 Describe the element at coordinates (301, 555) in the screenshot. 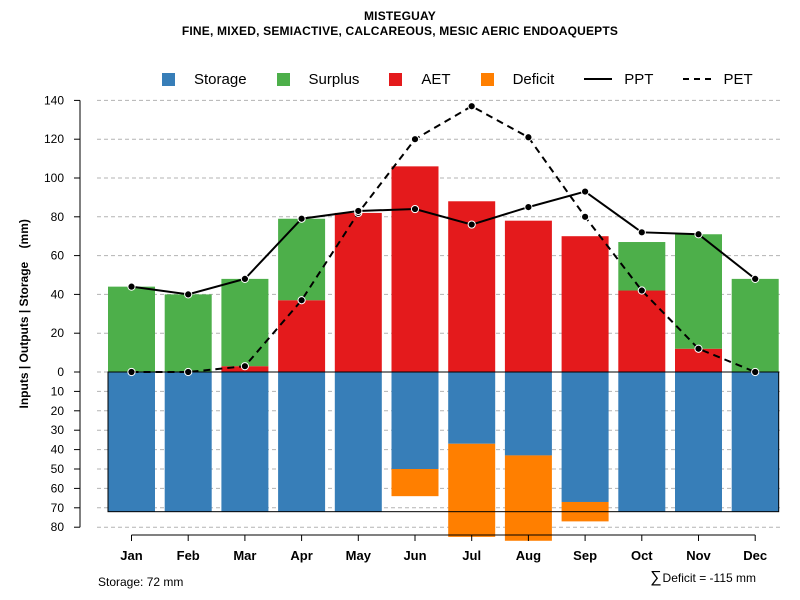

I see `x-tick-label: Apr` at that location.